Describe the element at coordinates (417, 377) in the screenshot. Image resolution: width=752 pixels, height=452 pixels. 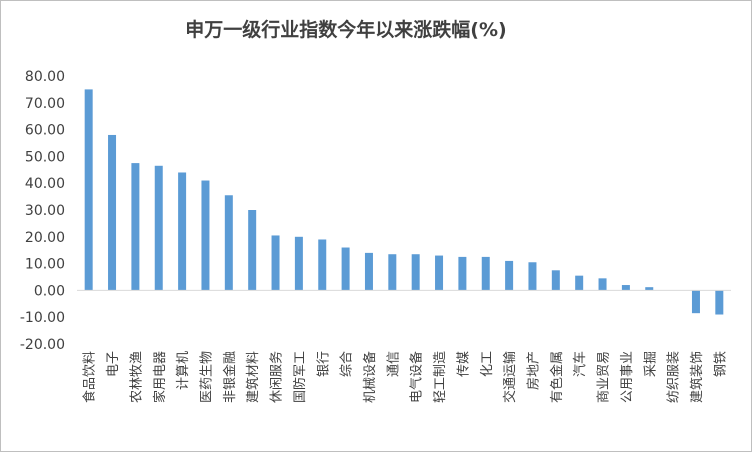
I see `x-category-label: 电气设备` at that location.